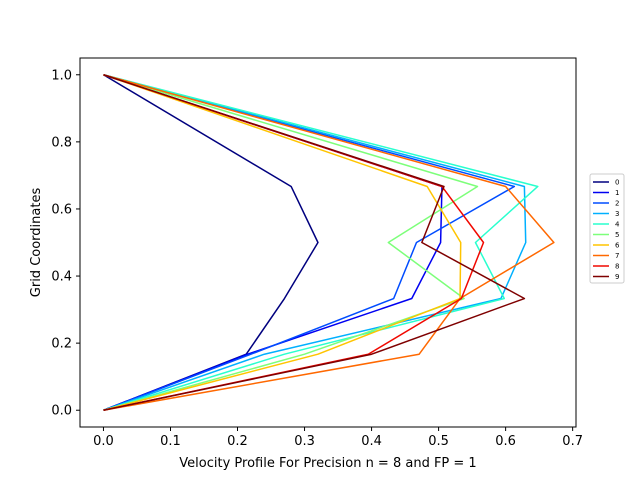  What do you see at coordinates (170, 441) in the screenshot?
I see `x-tick-label: 0.1` at bounding box center [170, 441].